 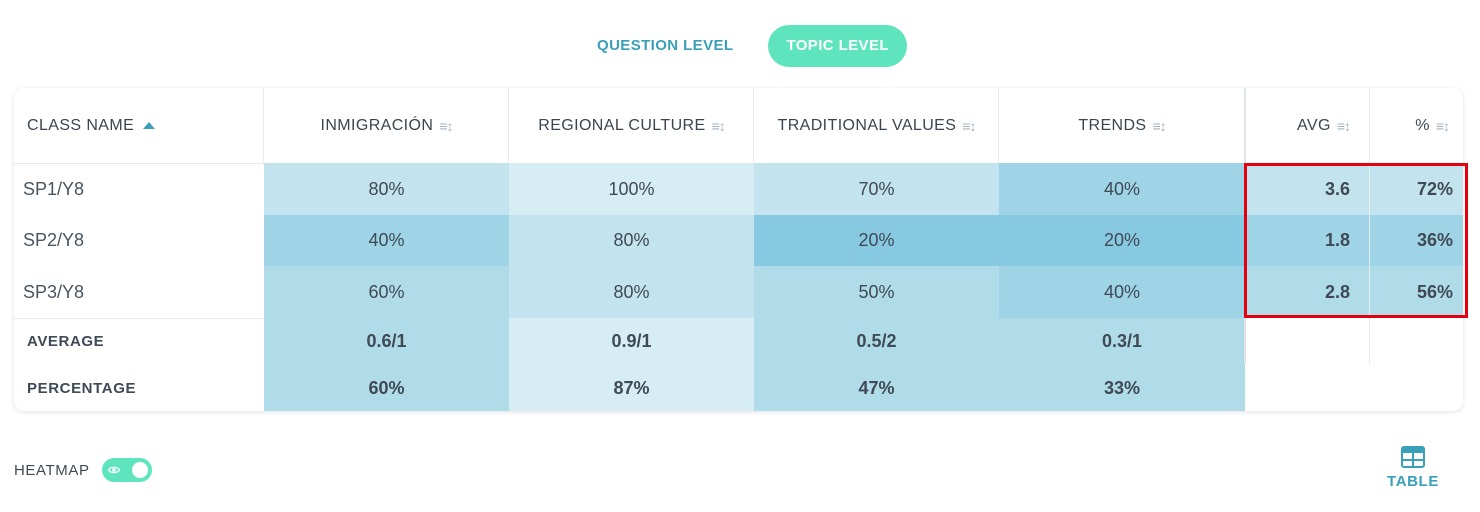 What do you see at coordinates (631, 189) in the screenshot?
I see `score-cell: 100%` at bounding box center [631, 189].